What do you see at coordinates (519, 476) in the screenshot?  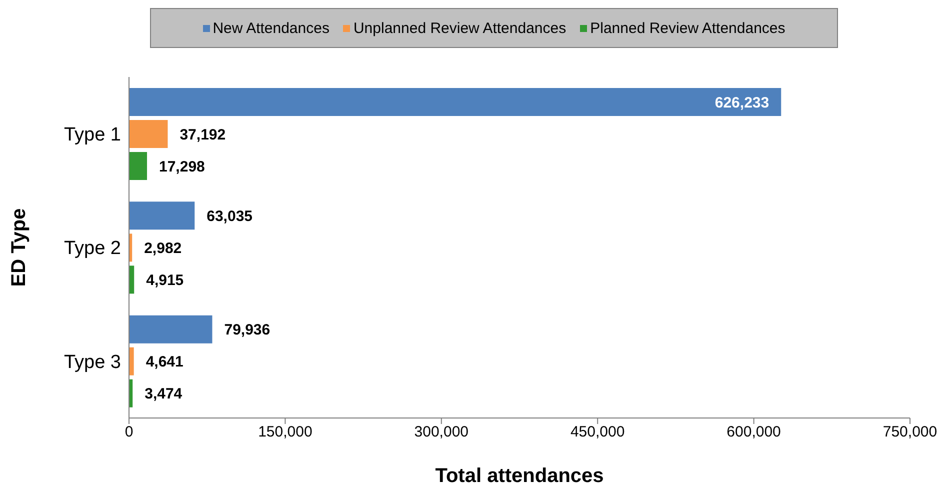 I see `x-axis-title: Total attendances` at bounding box center [519, 476].